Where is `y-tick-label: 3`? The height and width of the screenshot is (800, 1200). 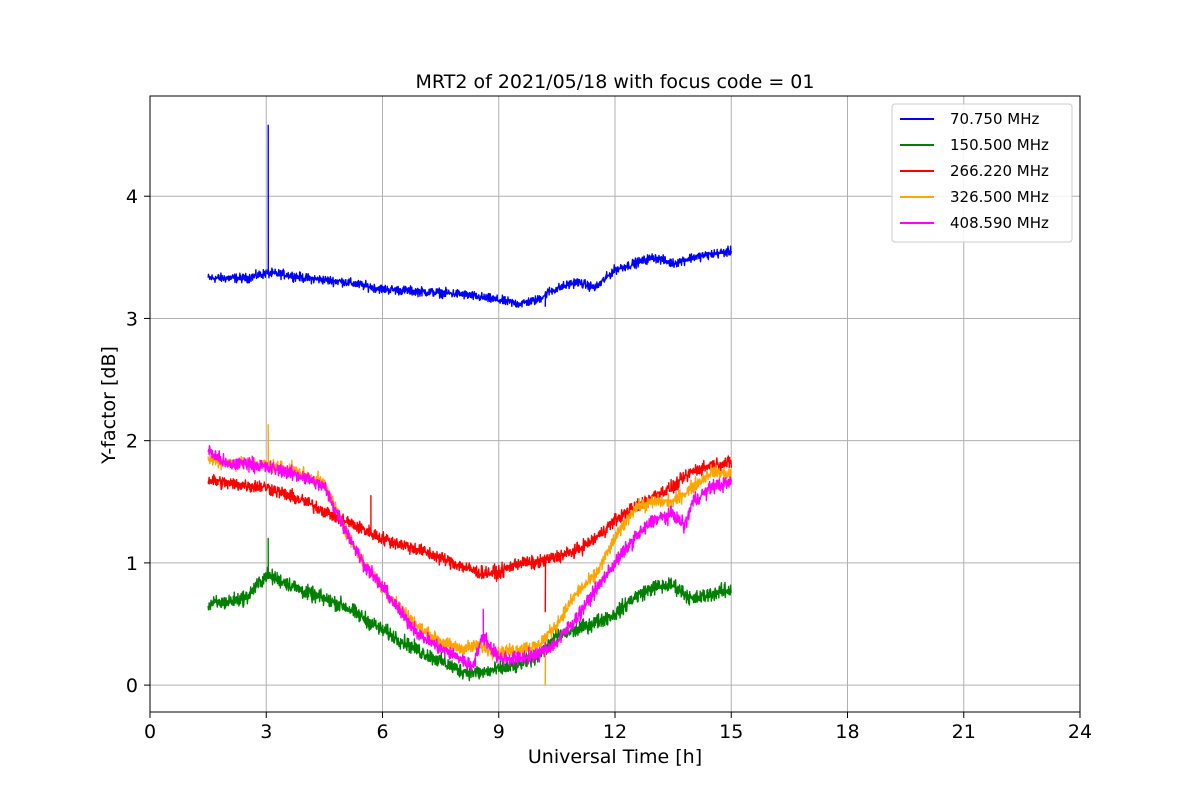
y-tick-label: 3 is located at coordinates (132, 319).